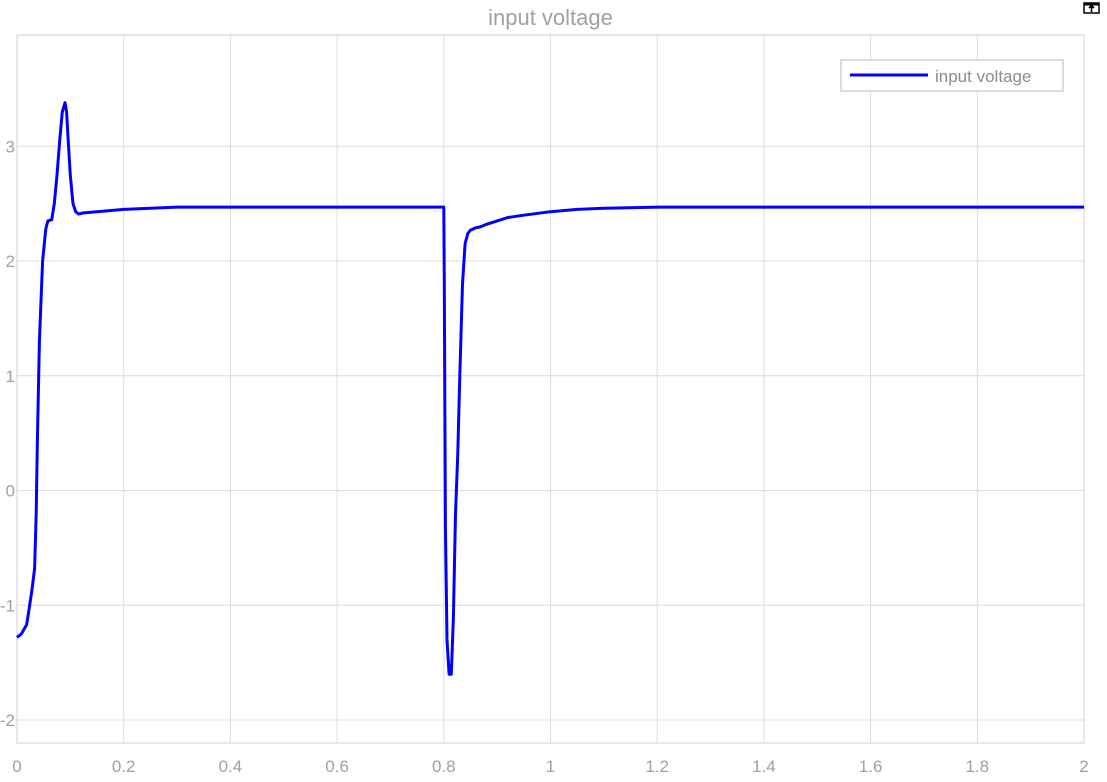  Describe the element at coordinates (10, 261) in the screenshot. I see `y-tick-label: 2` at that location.